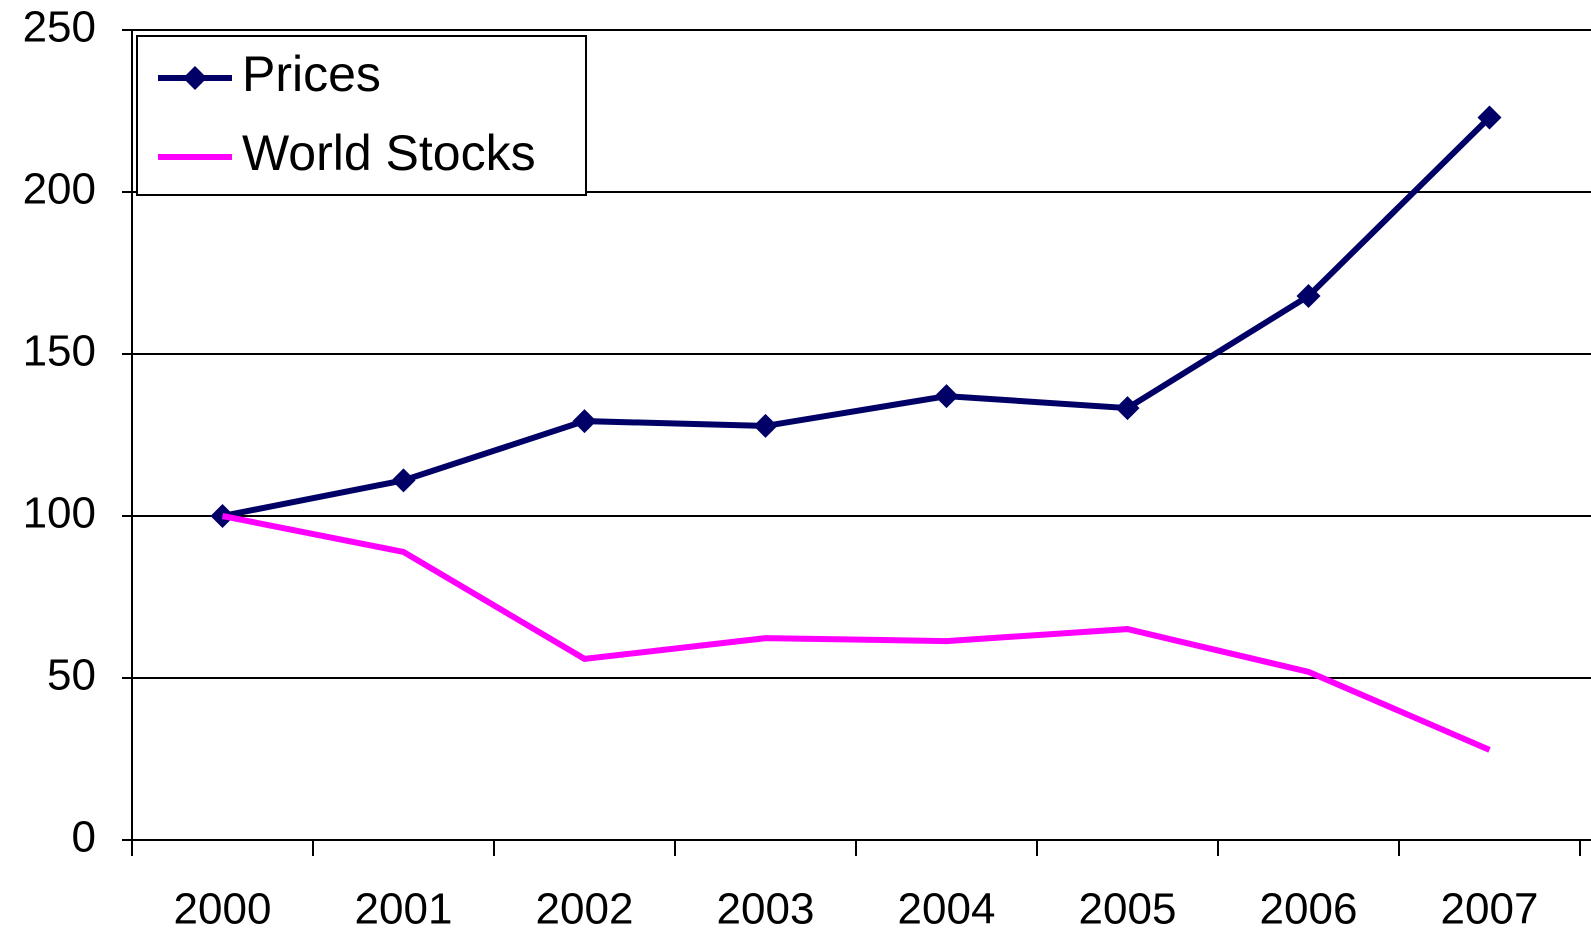 Image resolution: width=1591 pixels, height=949 pixels. Describe the element at coordinates (59, 27) in the screenshot. I see `y-tick-label: 250` at that location.